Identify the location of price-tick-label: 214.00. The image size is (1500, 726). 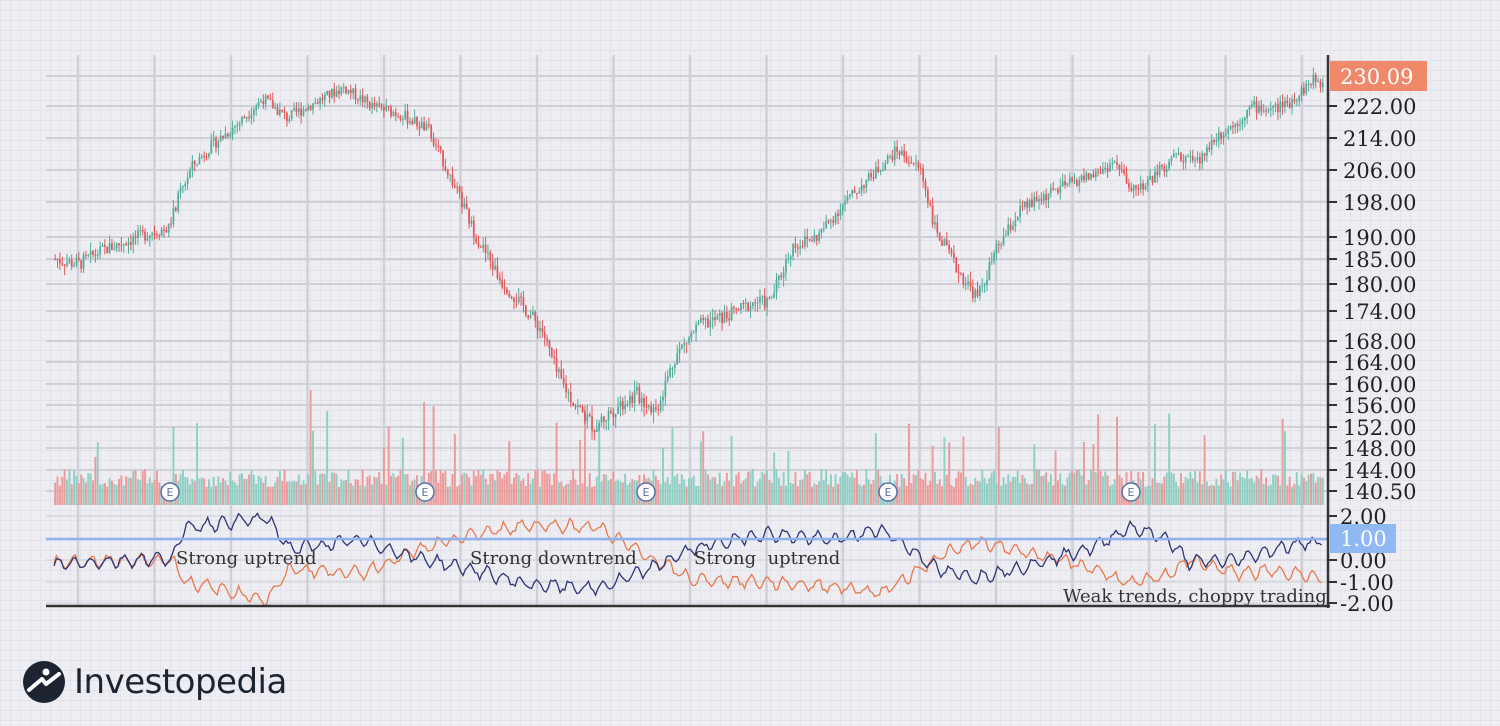
(1379, 139).